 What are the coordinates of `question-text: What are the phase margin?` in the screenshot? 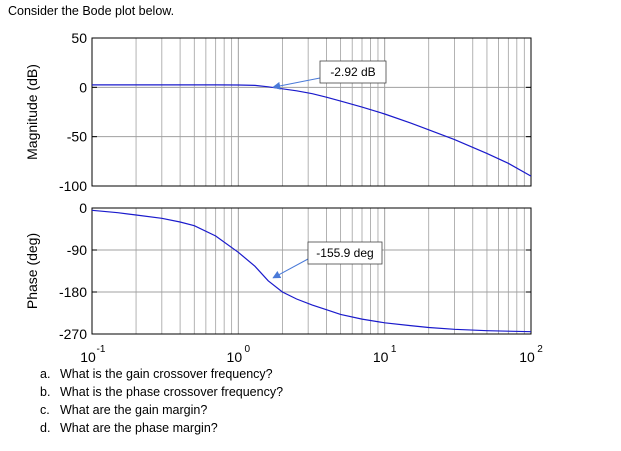 It's located at (139, 428).